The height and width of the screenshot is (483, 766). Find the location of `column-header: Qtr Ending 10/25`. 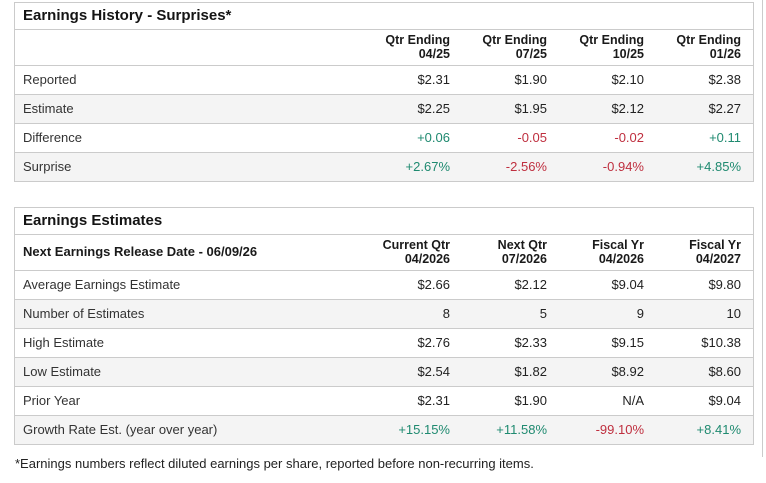

column-header: Qtr Ending 10/25 is located at coordinates (611, 47).